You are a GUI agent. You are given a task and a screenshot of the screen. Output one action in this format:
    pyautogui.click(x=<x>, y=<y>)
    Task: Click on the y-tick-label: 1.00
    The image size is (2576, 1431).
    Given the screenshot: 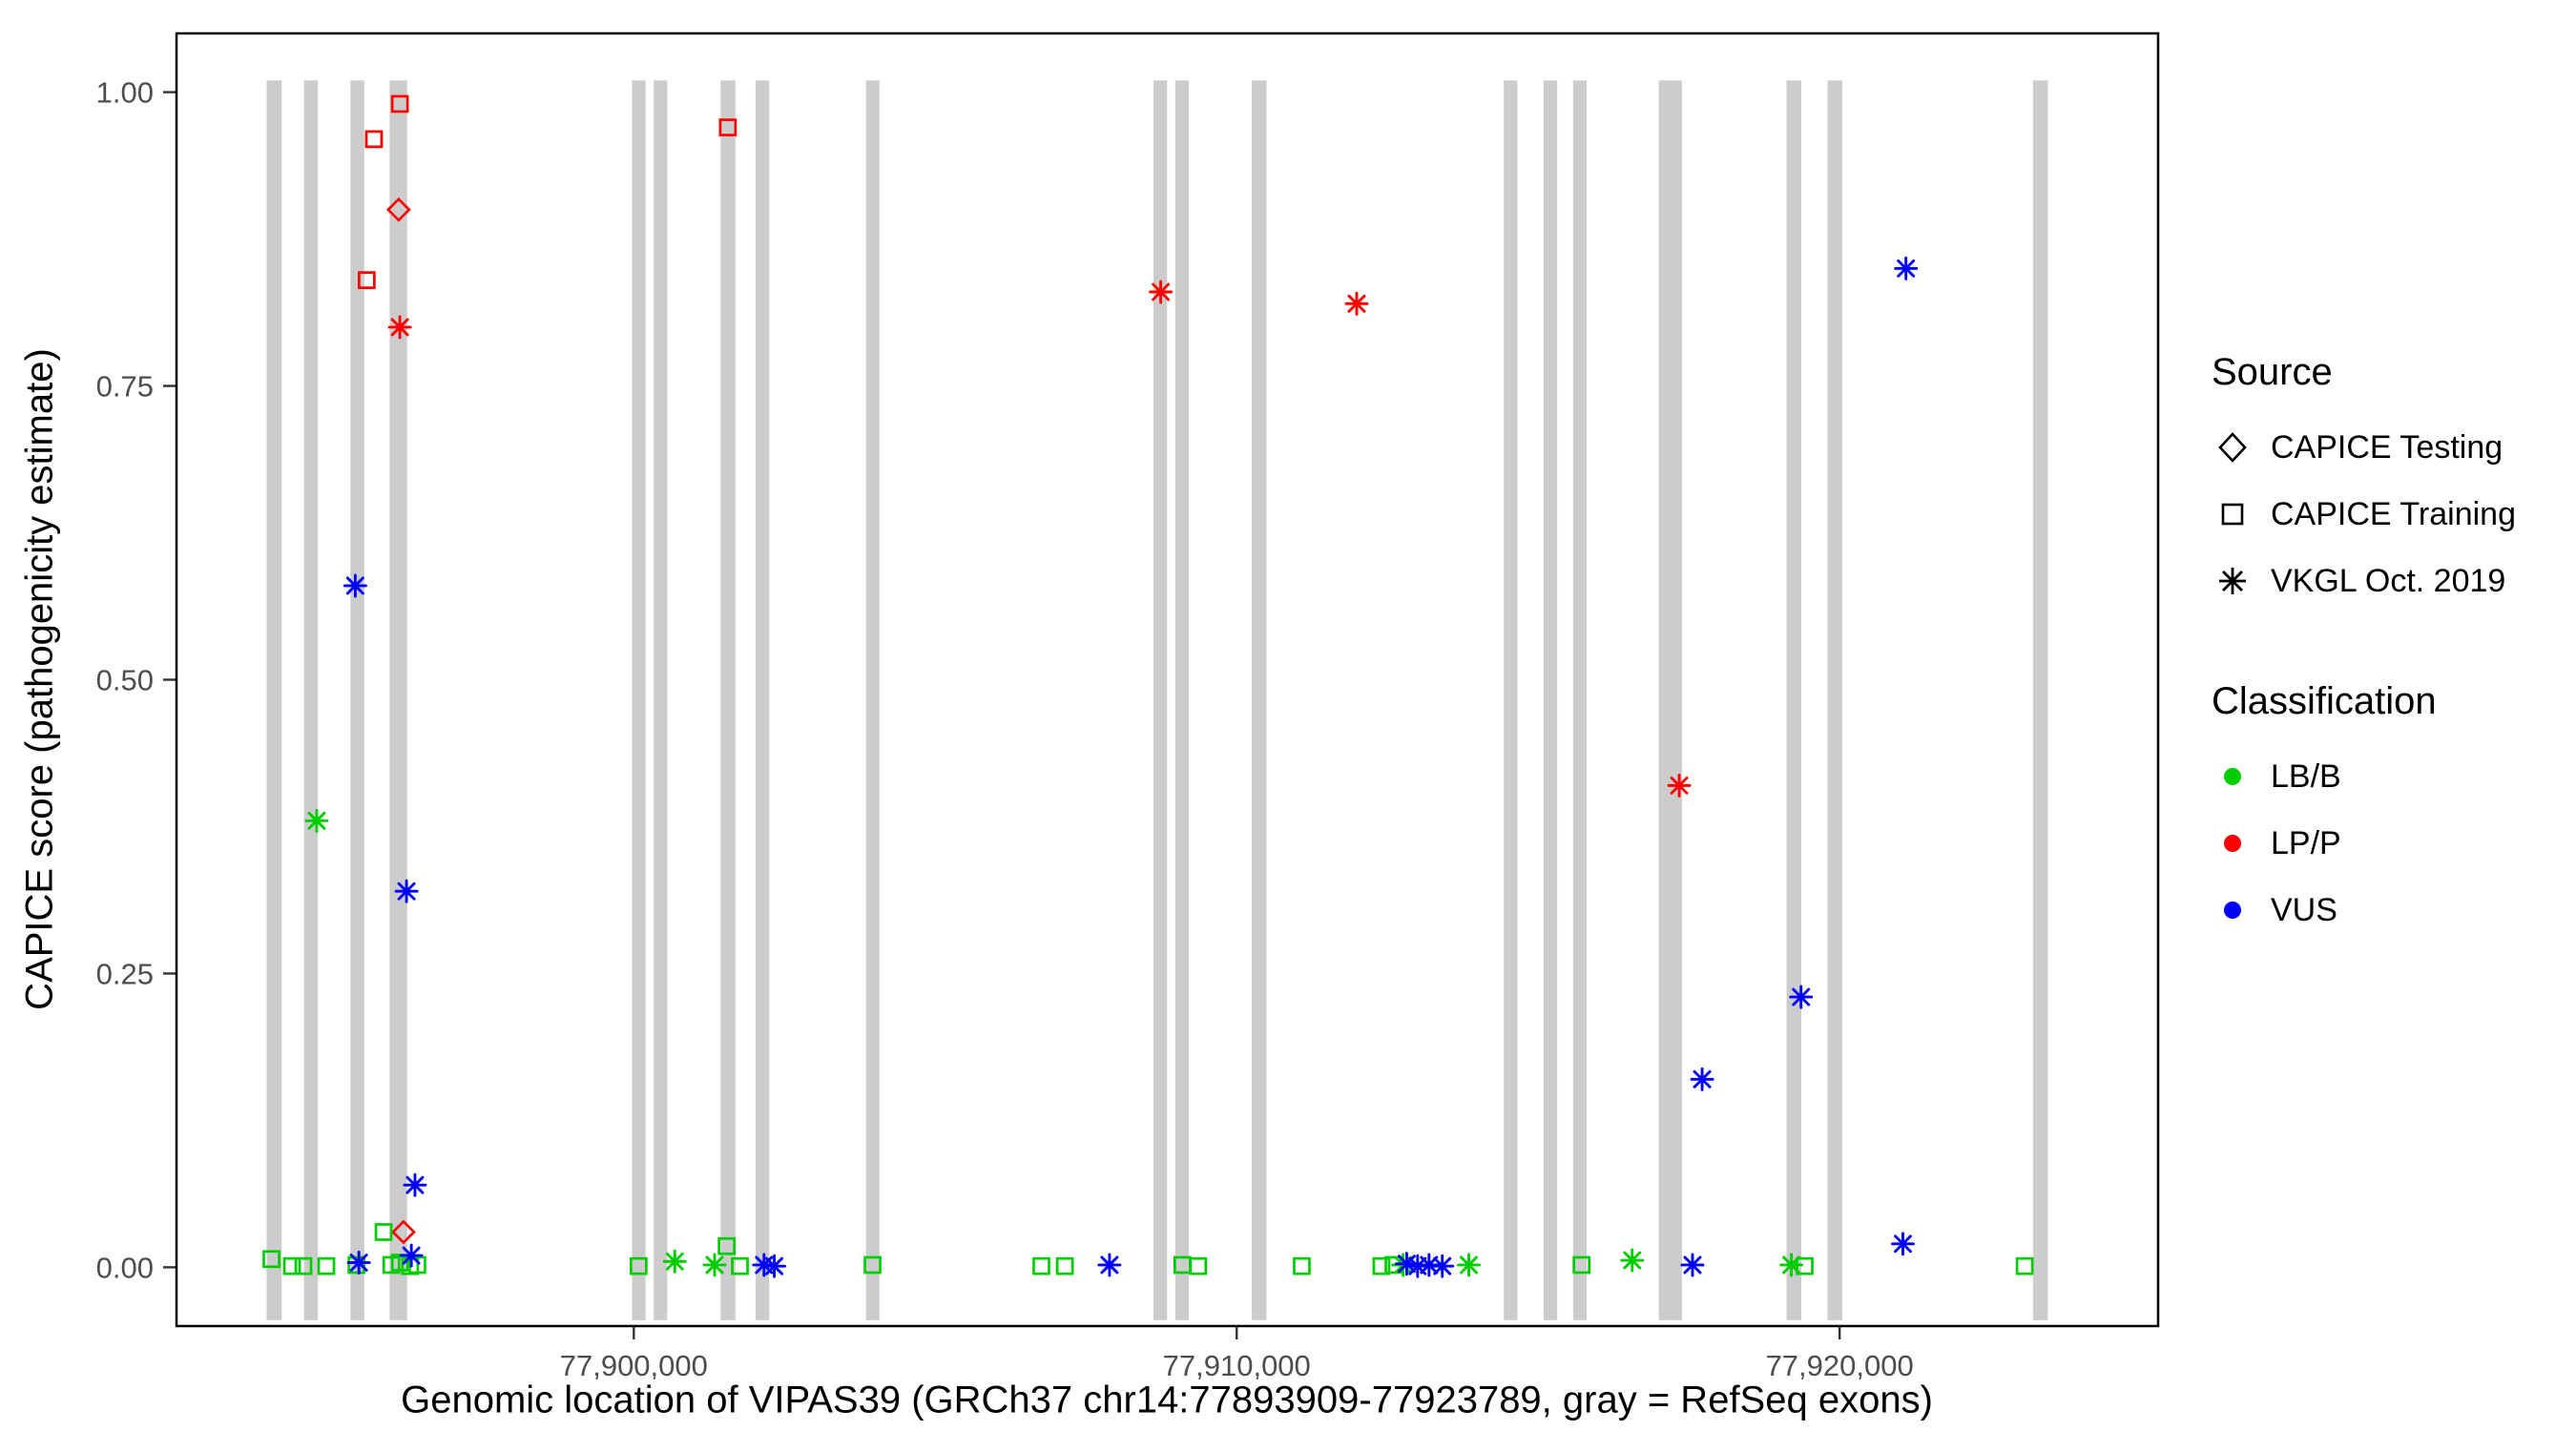 What is the action you would take?
    pyautogui.click(x=125, y=93)
    